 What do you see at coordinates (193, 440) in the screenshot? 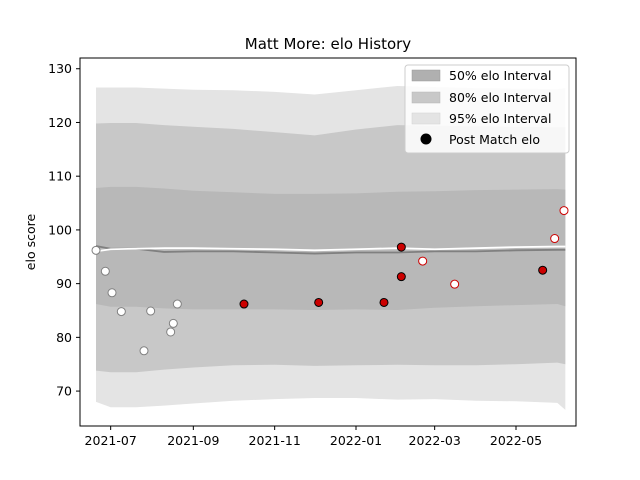
I see `x-tick-label-1: 2021-09` at bounding box center [193, 440].